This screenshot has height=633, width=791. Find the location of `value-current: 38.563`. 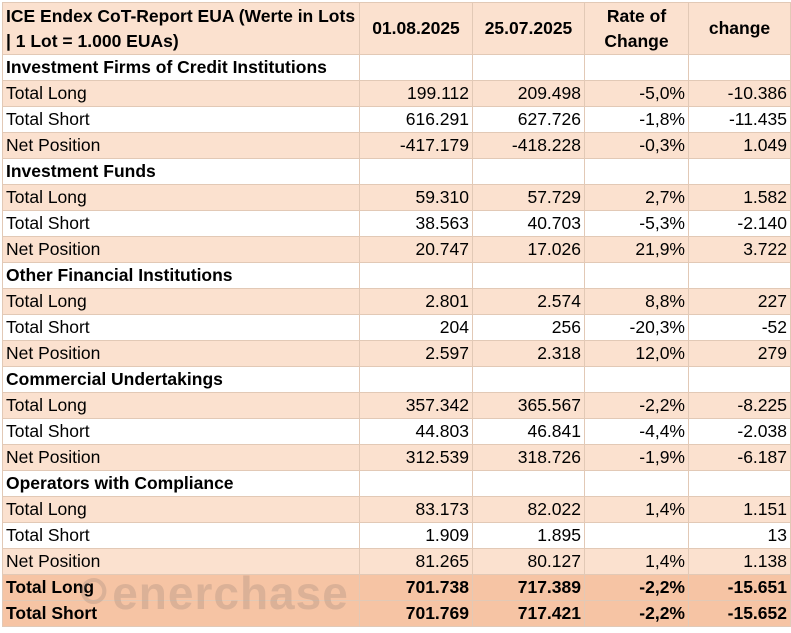

value-current: 38.563 is located at coordinates (416, 223).